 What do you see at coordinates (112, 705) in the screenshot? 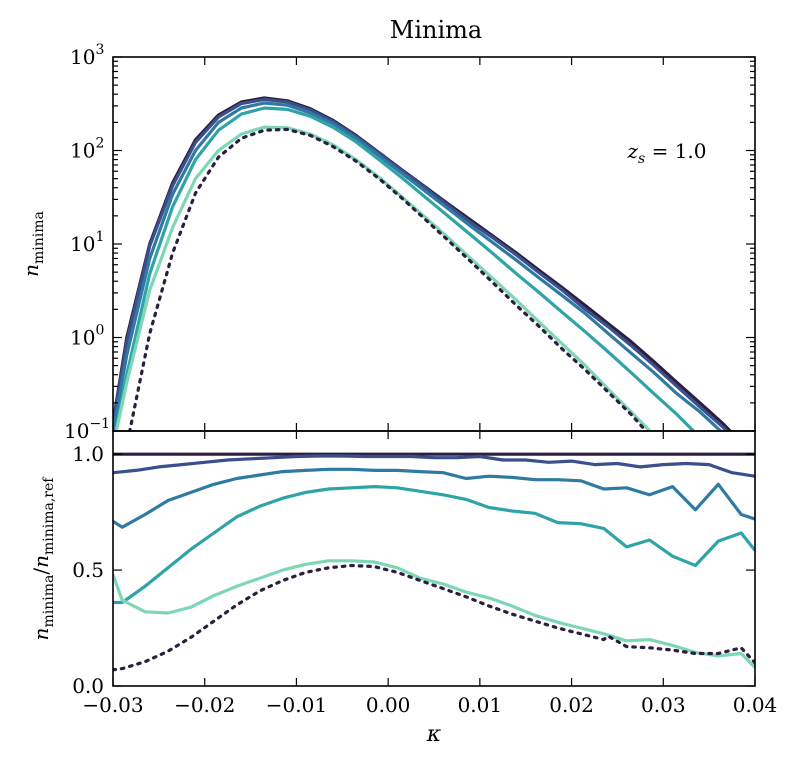
I see `x-tick-label: −0.03` at bounding box center [112, 705].